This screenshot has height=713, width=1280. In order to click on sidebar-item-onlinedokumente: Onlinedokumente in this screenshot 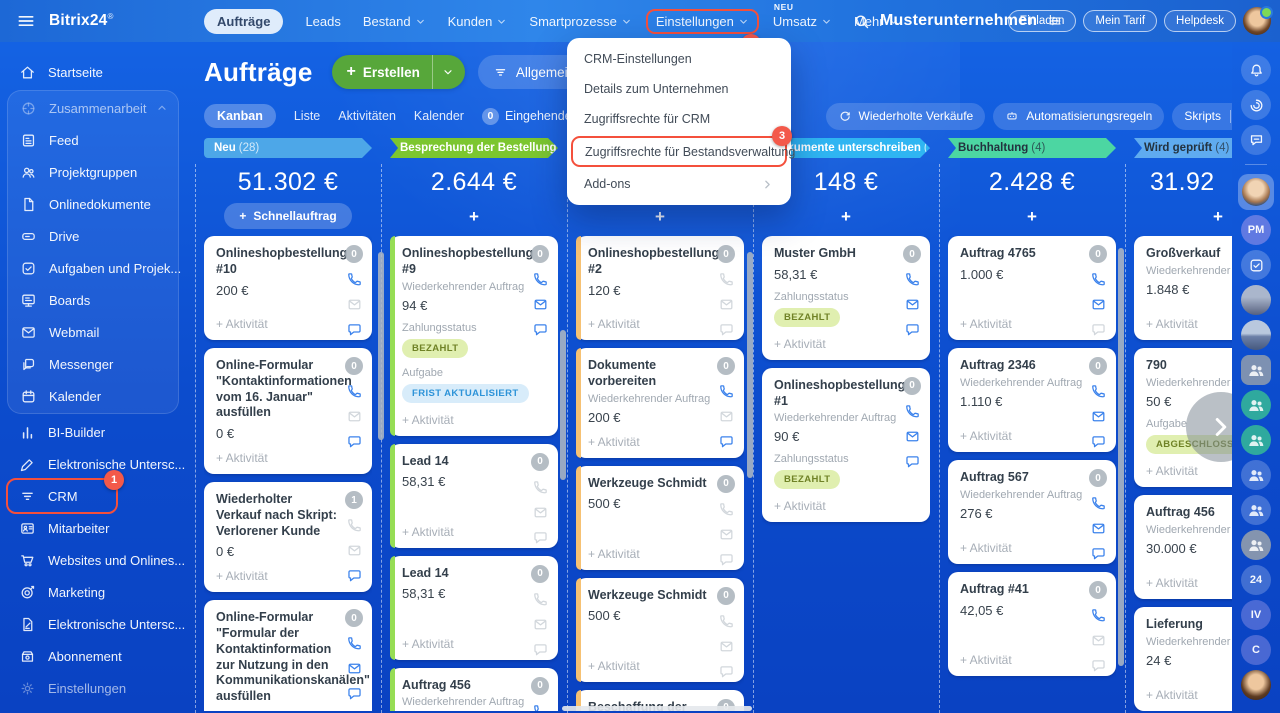, I will do `click(93, 204)`.